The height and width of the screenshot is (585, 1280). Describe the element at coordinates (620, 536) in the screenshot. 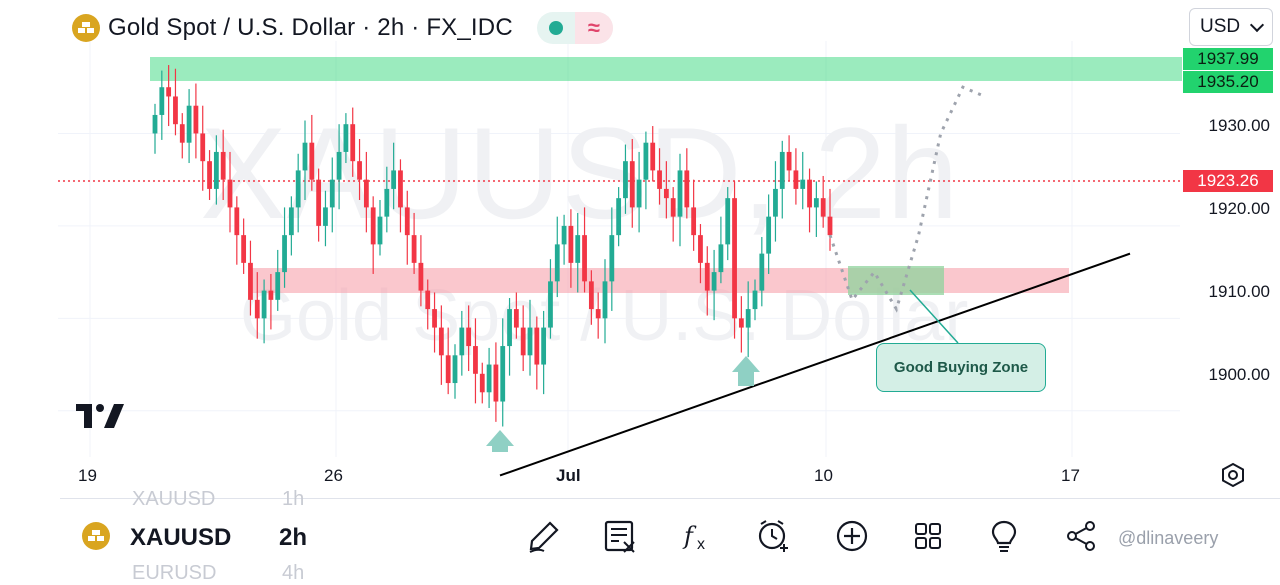

I see `notes-icon` at that location.